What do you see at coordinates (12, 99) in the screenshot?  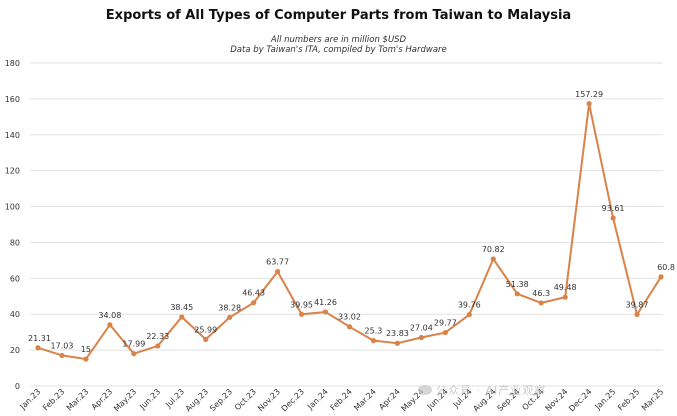 I see `y-tick-label: 160` at bounding box center [12, 99].